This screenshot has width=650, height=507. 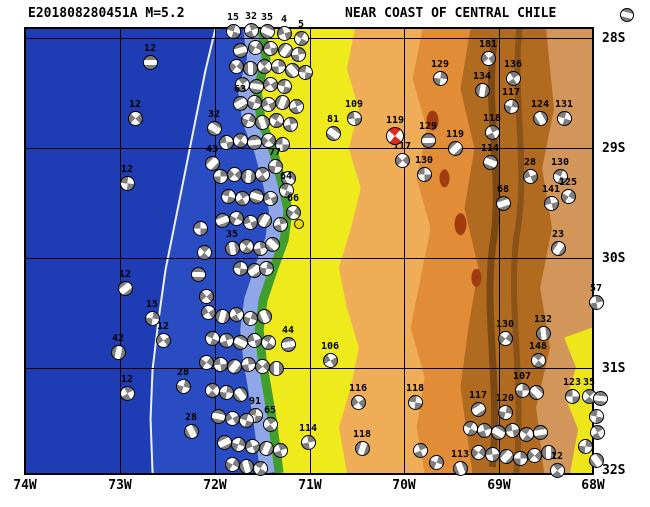 What do you see at coordinates (354, 104) in the screenshot?
I see `beachball-depth-label: 109` at bounding box center [354, 104].